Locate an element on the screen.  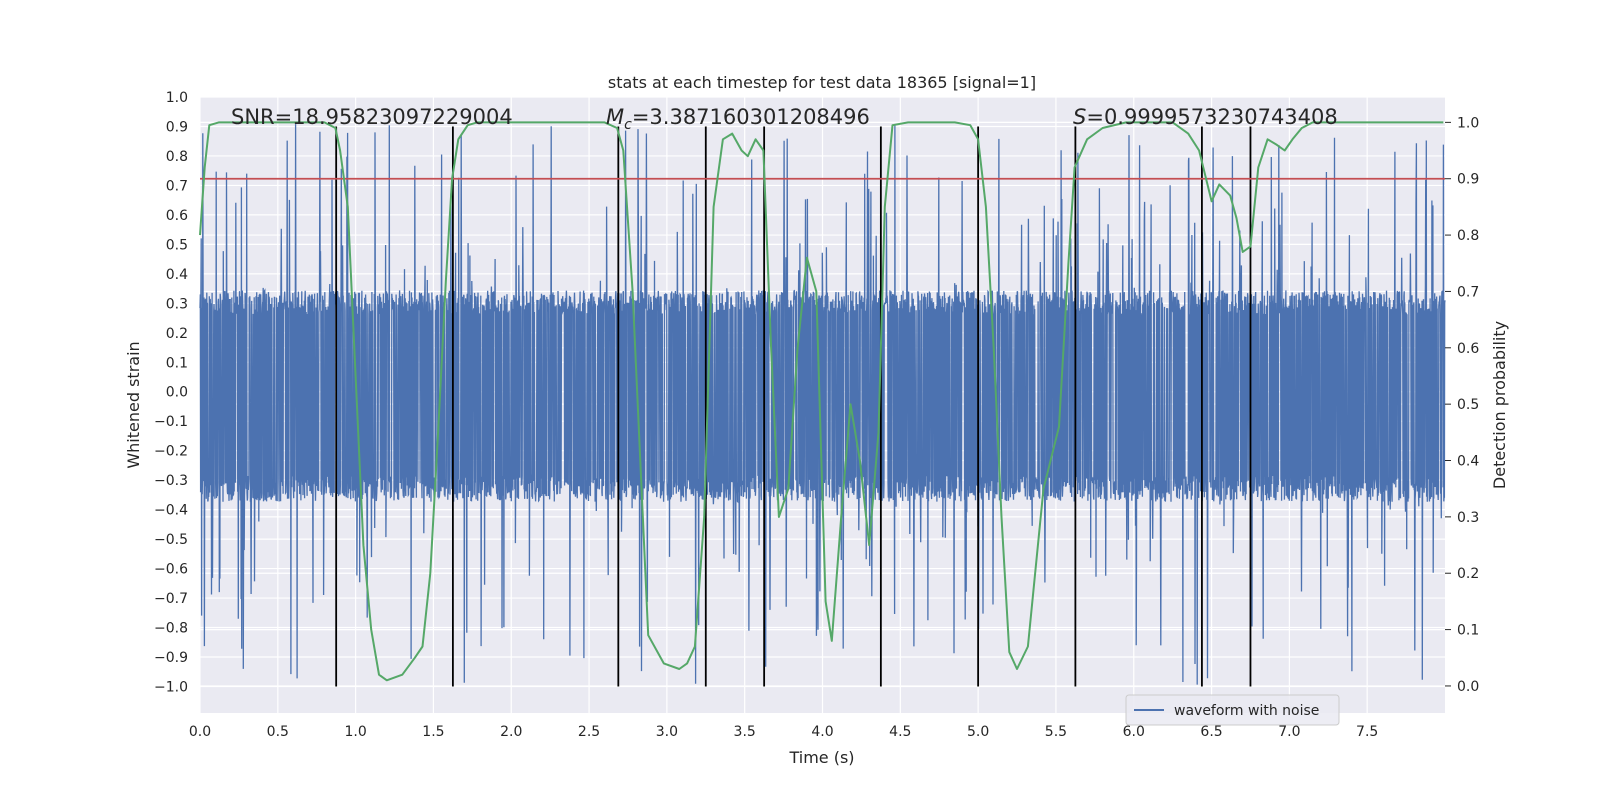
s-value: =0.9999573230743408 is located at coordinates (1211, 117).